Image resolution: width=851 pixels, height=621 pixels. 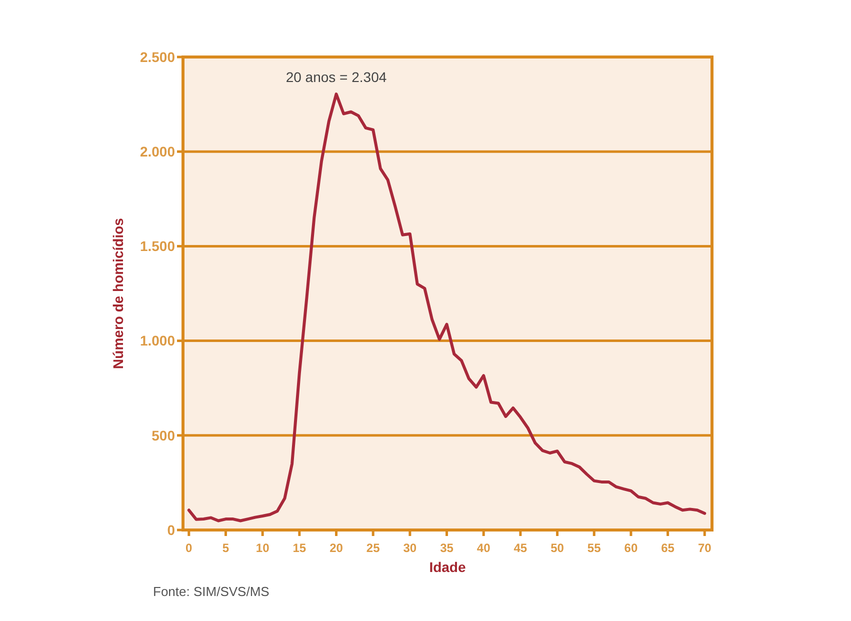 What do you see at coordinates (447, 567) in the screenshot?
I see `x-axis-title: Idade` at bounding box center [447, 567].